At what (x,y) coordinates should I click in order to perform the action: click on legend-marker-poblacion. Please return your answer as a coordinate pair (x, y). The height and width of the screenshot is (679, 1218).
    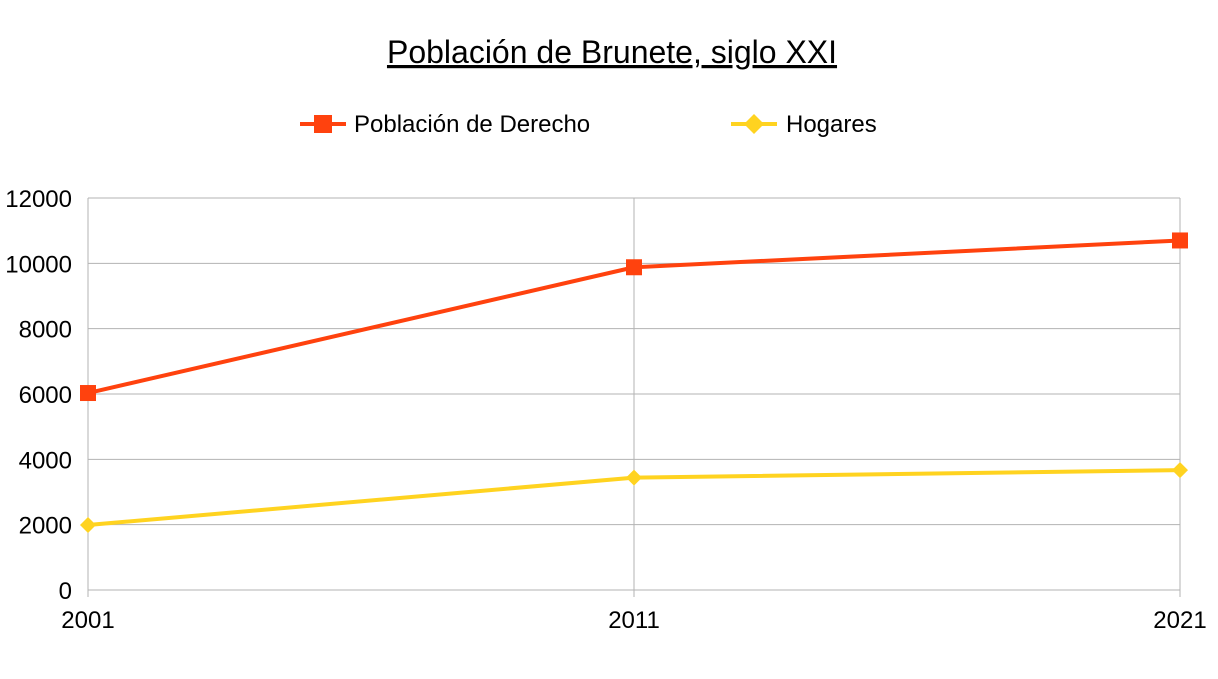
    Looking at the image, I should click on (323, 124).